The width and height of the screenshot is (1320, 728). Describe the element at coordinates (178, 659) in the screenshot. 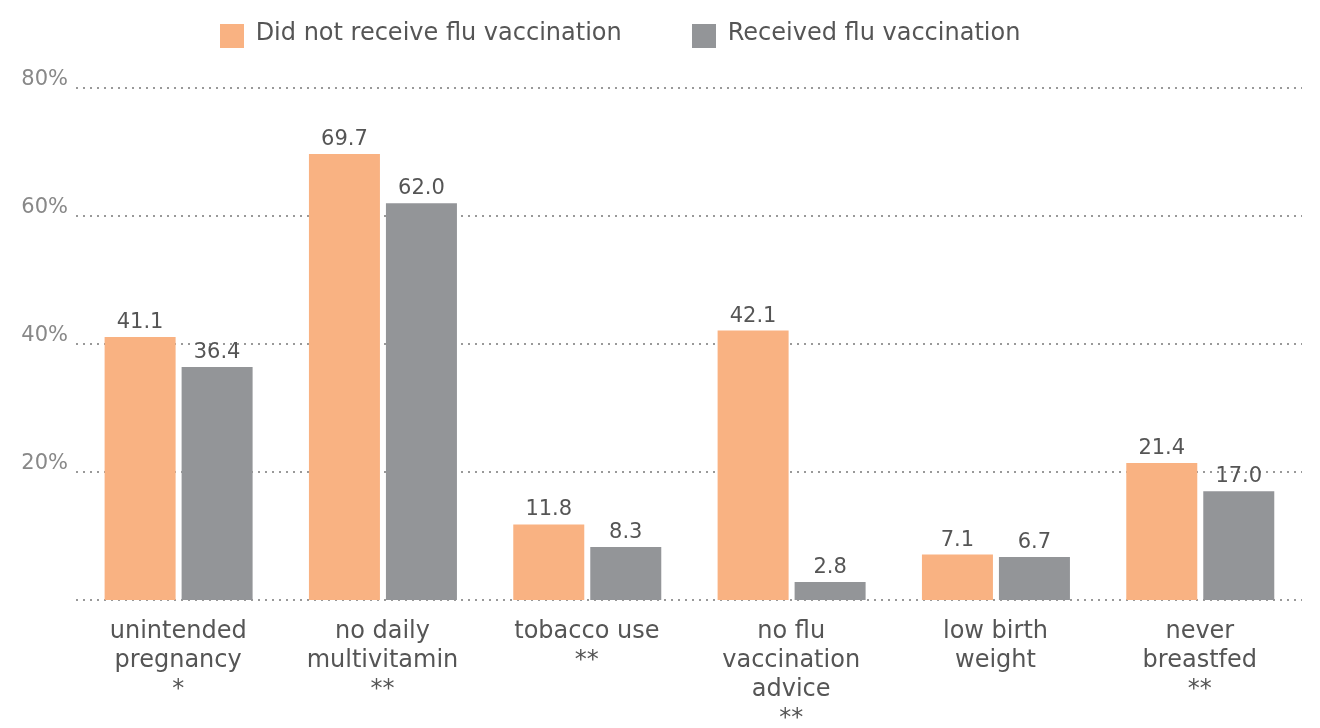

I see `x-tick-label: unintended pregnancy *` at that location.